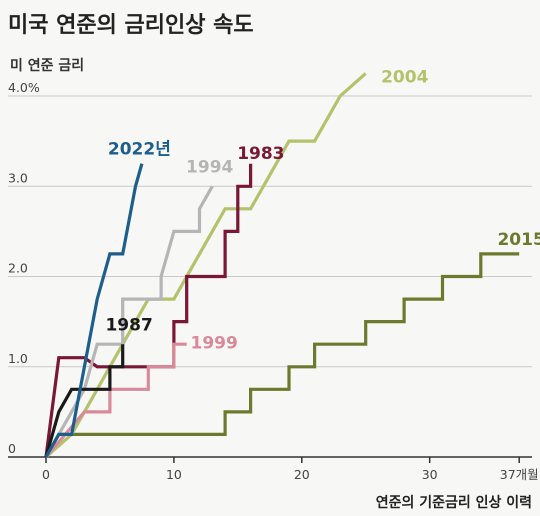 The width and height of the screenshot is (540, 516). What do you see at coordinates (174, 474) in the screenshot?
I see `x-tick-label: 10` at bounding box center [174, 474].